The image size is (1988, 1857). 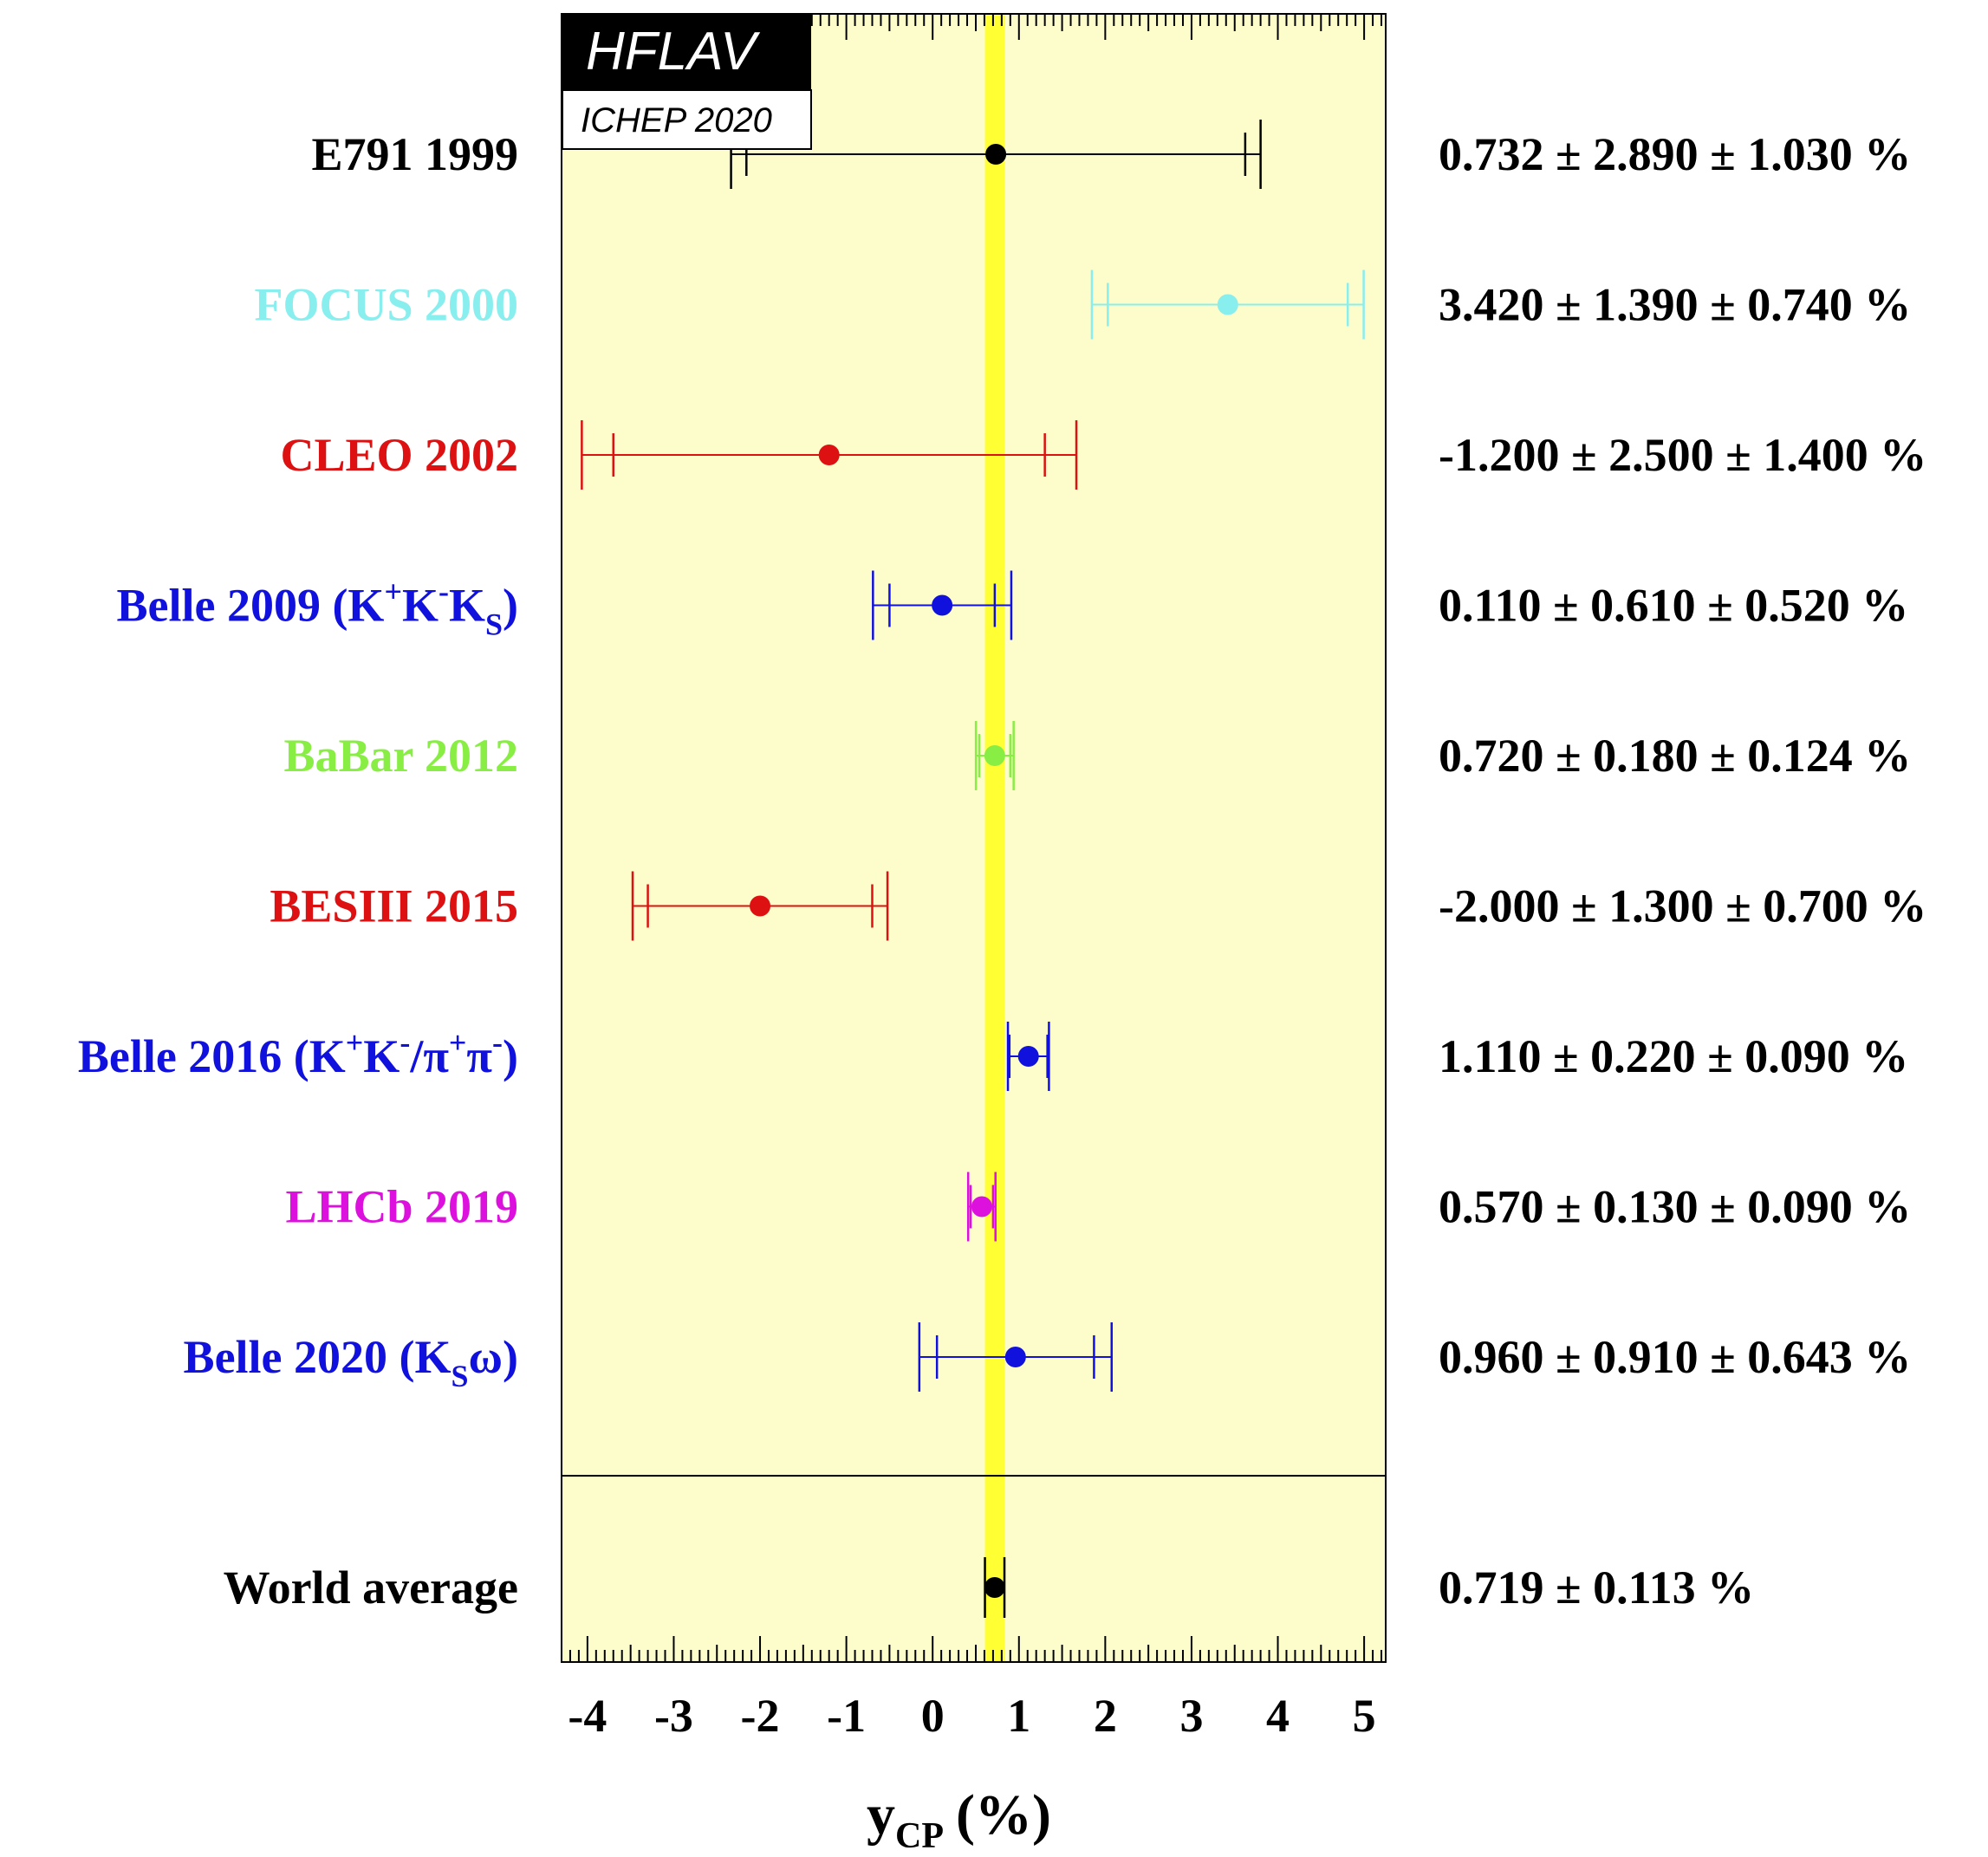 I want to click on x-axis-title: yCP (%), so click(x=959, y=1819).